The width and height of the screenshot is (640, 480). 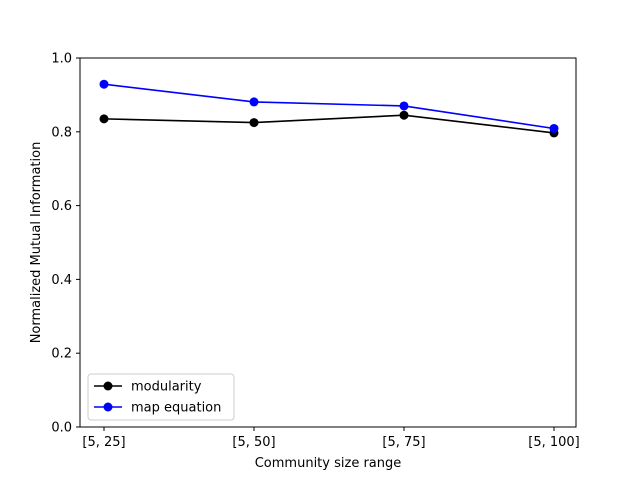 I want to click on legend: modularity map equation, so click(x=161, y=397).